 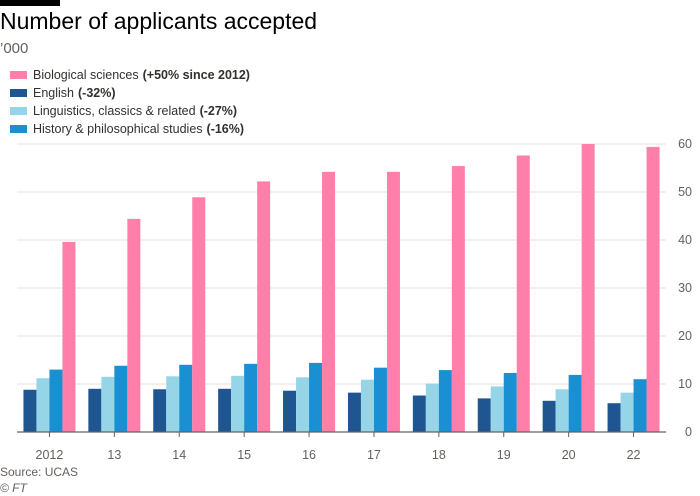 I want to click on legend-swatch-linguistics, so click(x=18, y=111).